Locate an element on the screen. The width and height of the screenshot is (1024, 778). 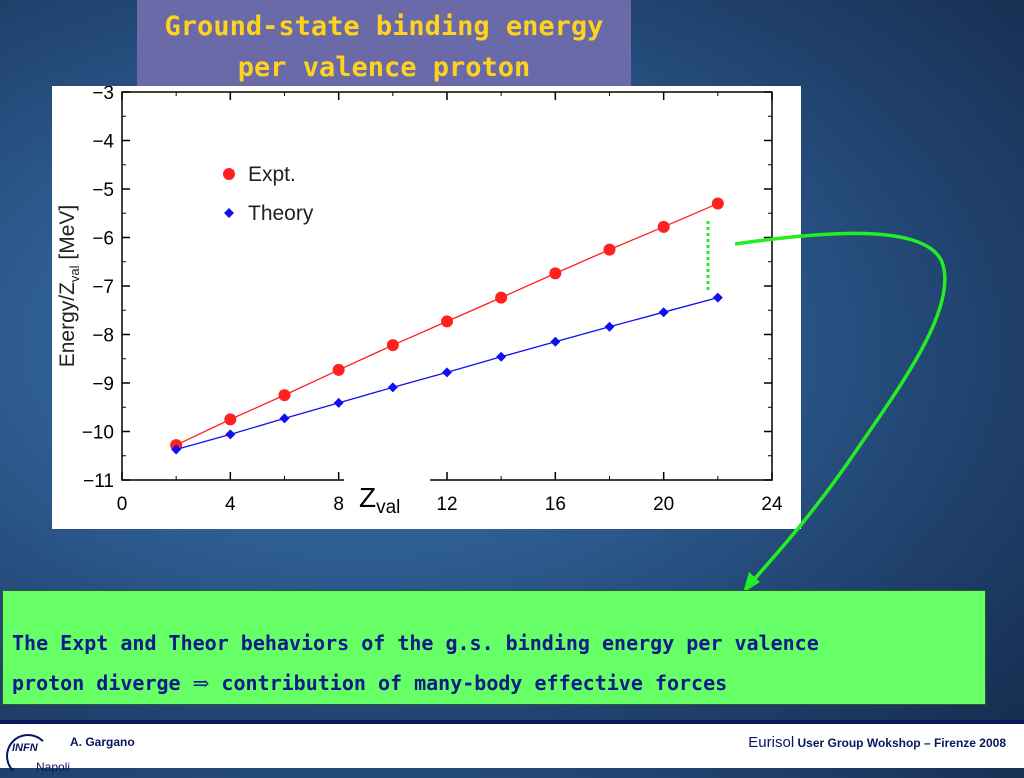
logo-city: Napoli is located at coordinates (53, 767).